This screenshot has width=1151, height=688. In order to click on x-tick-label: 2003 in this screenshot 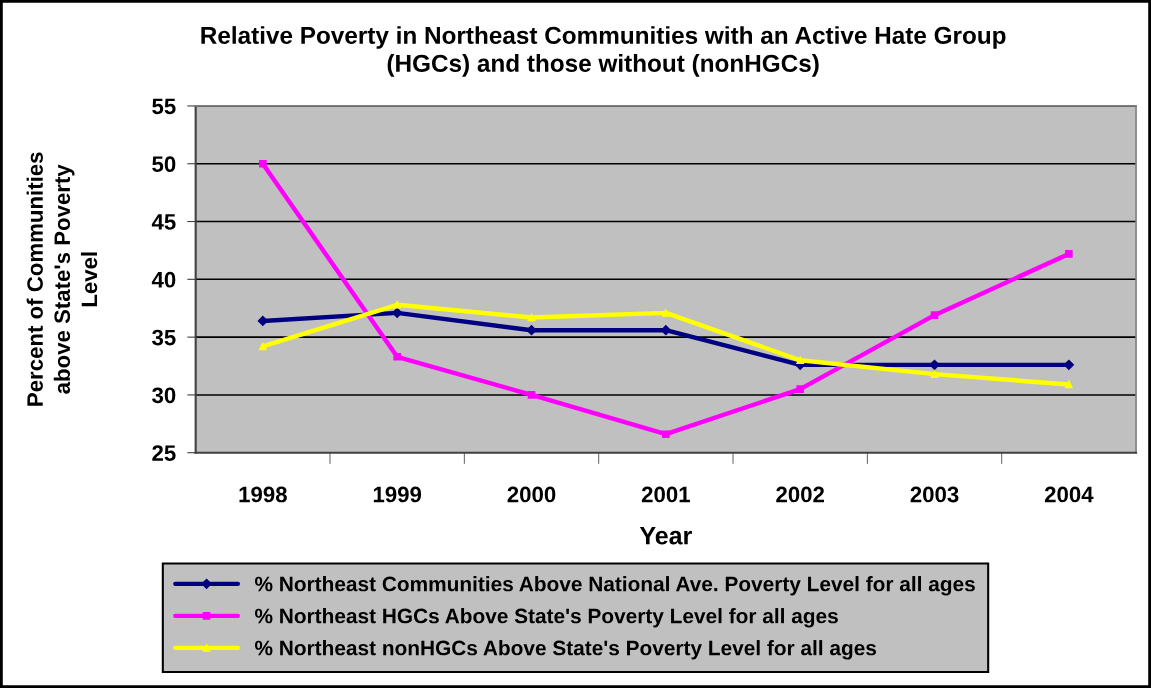, I will do `click(934, 494)`.